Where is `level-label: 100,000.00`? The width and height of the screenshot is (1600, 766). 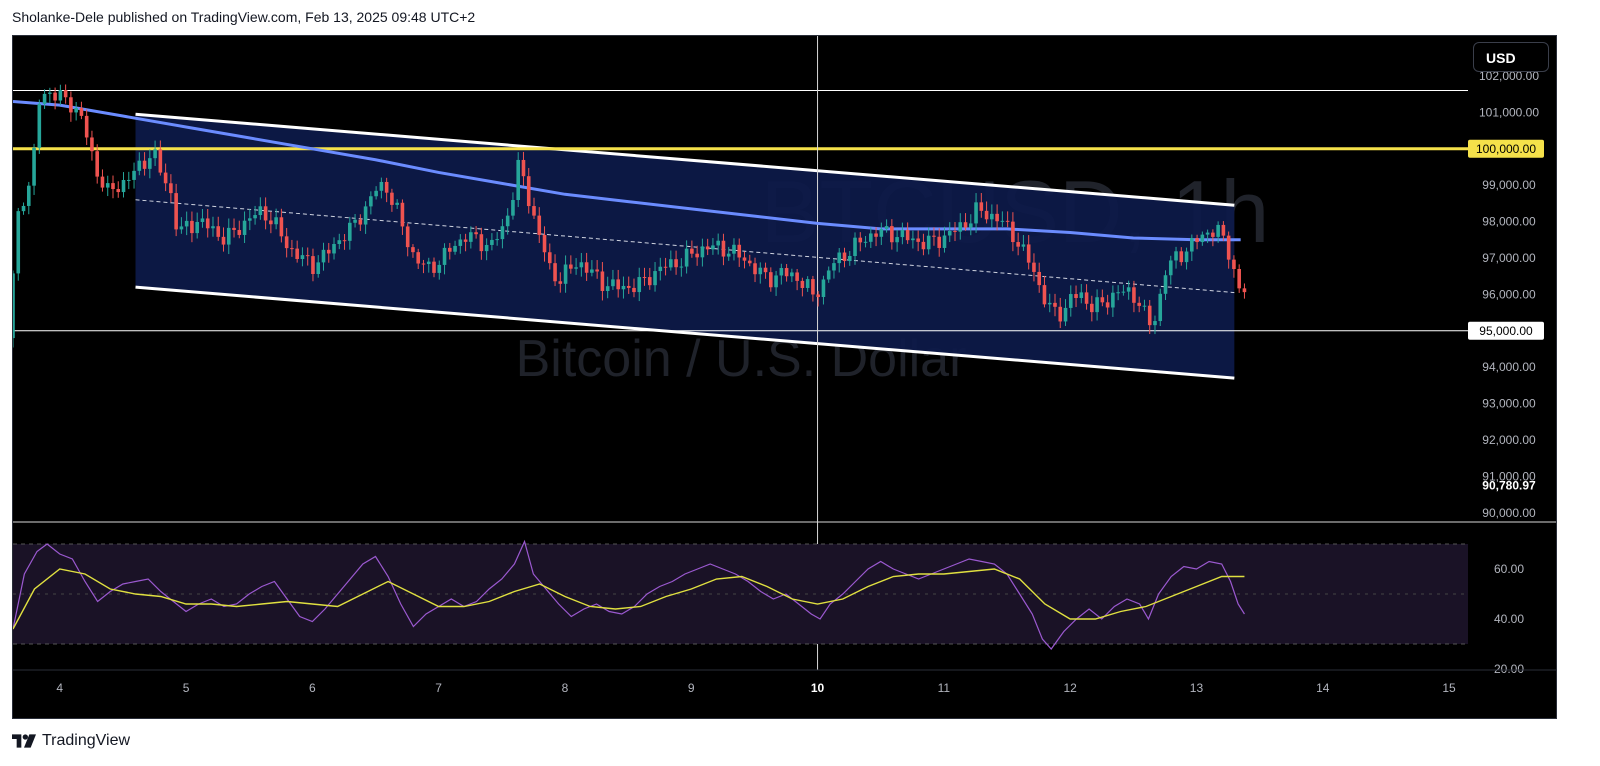 level-label: 100,000.00 is located at coordinates (1506, 149).